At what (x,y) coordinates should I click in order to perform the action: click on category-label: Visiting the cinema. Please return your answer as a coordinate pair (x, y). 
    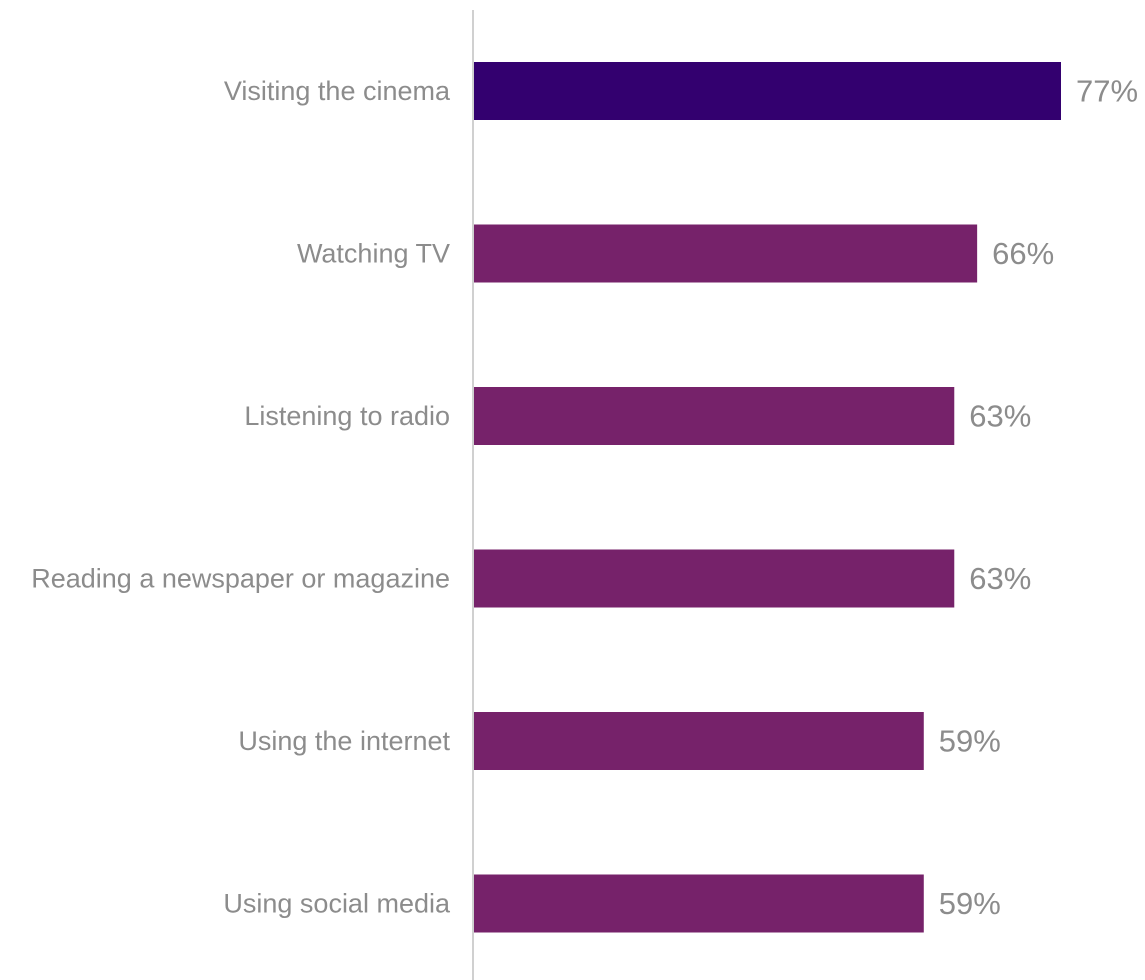
    Looking at the image, I should click on (337, 91).